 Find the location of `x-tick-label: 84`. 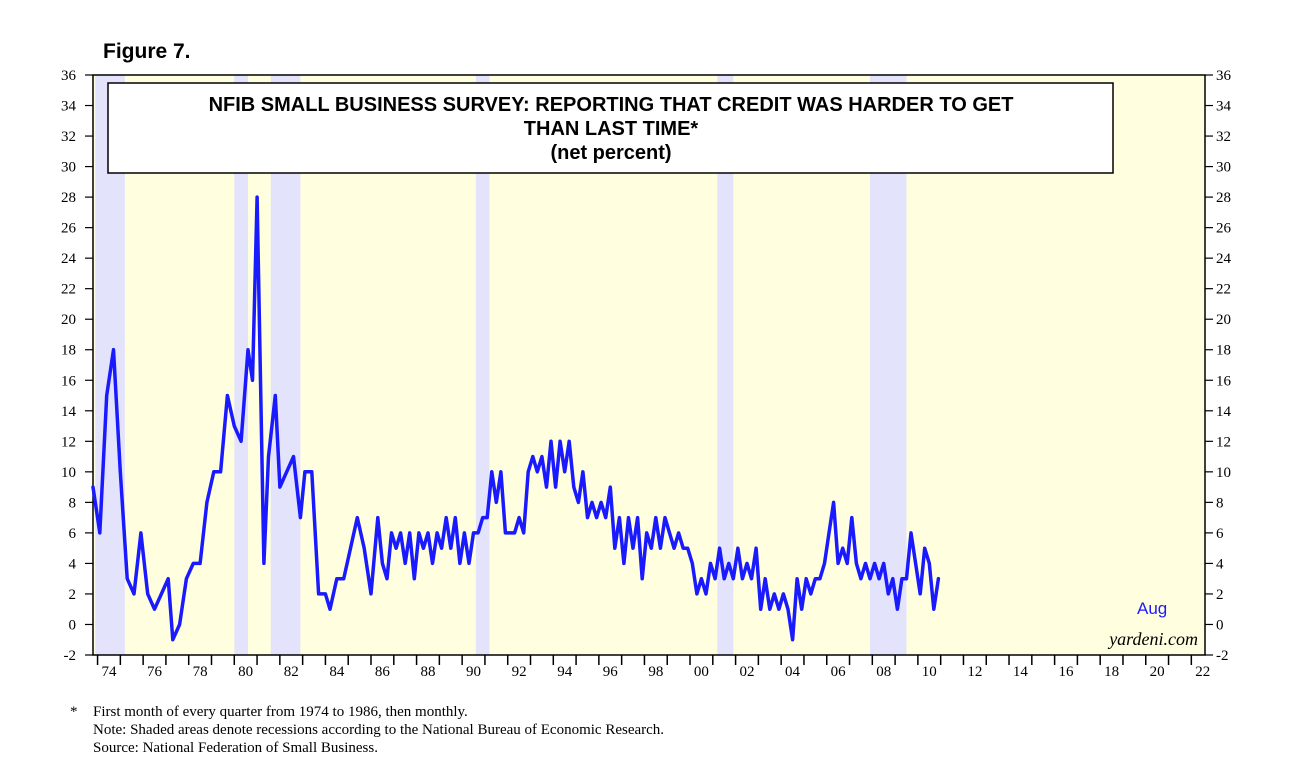

x-tick-label: 84 is located at coordinates (337, 672).